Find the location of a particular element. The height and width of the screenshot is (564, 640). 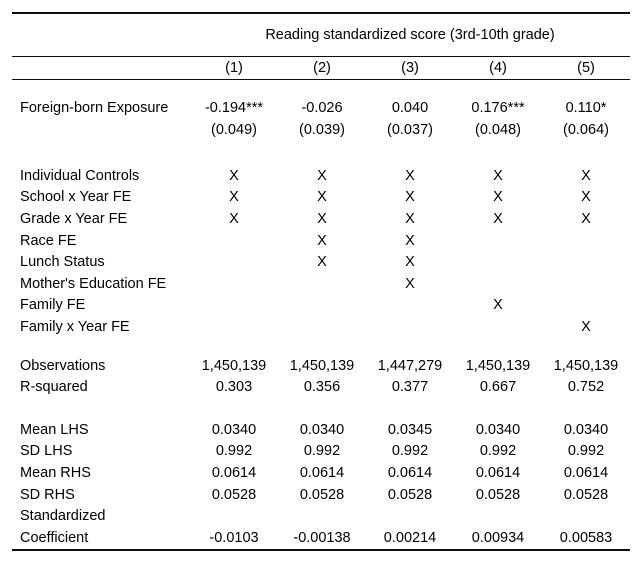

r-squared-row: R-squared 0.303 0.356 0.377 0.667 0.752 is located at coordinates (321, 387).